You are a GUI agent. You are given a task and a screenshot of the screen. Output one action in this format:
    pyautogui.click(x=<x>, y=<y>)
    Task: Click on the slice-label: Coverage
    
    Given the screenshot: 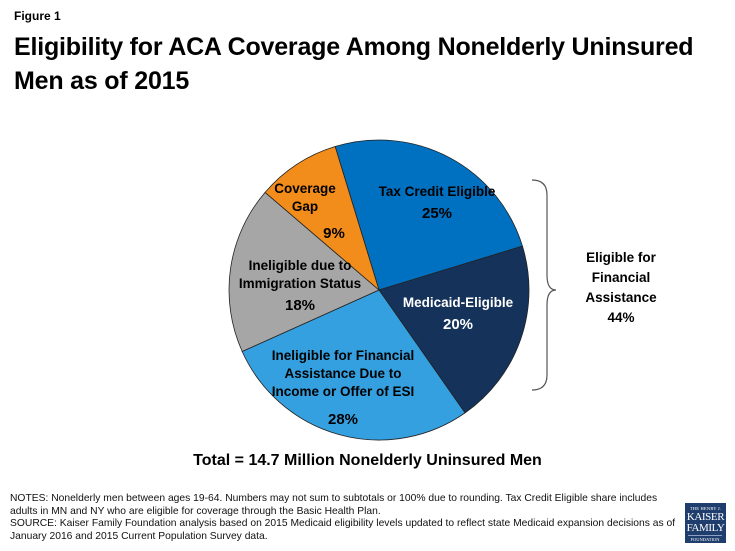 What is the action you would take?
    pyautogui.click(x=305, y=188)
    